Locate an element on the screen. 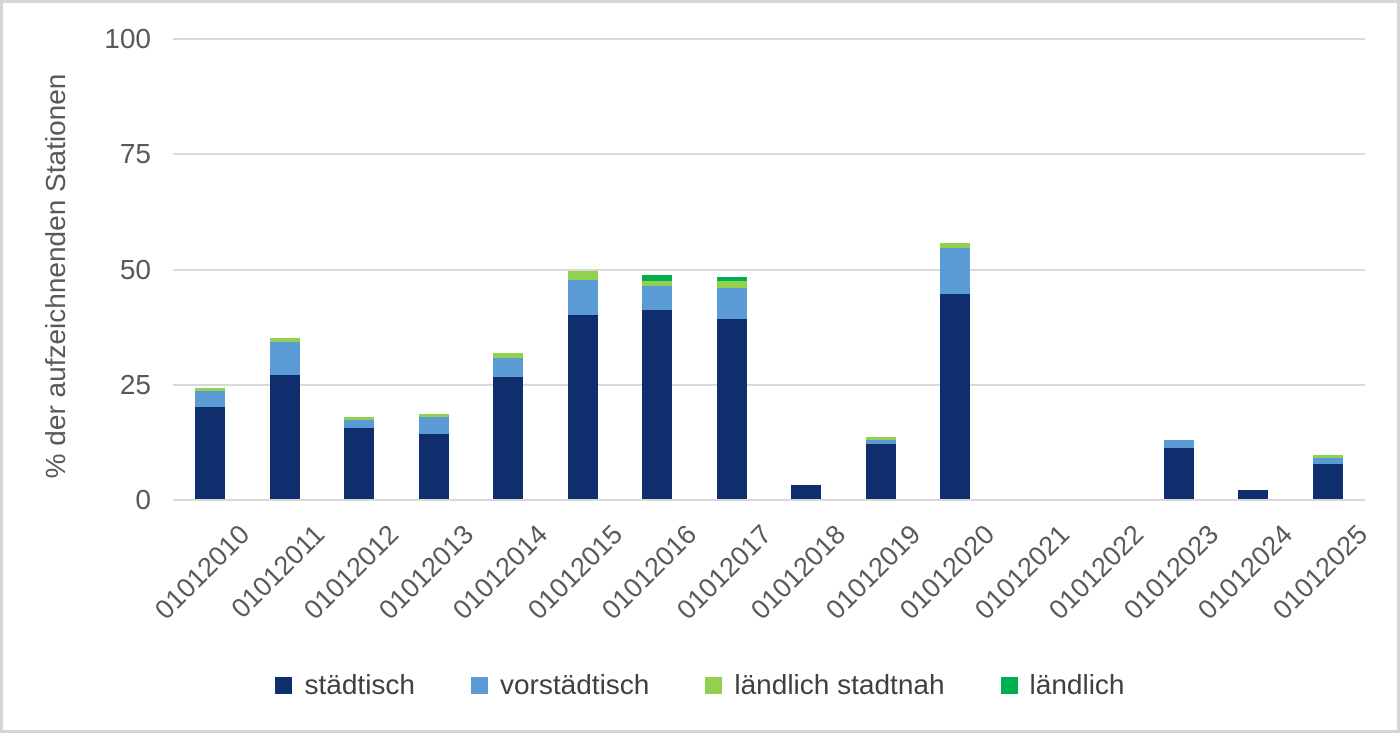  bar-segment-01012016-ländlich is located at coordinates (657, 278).